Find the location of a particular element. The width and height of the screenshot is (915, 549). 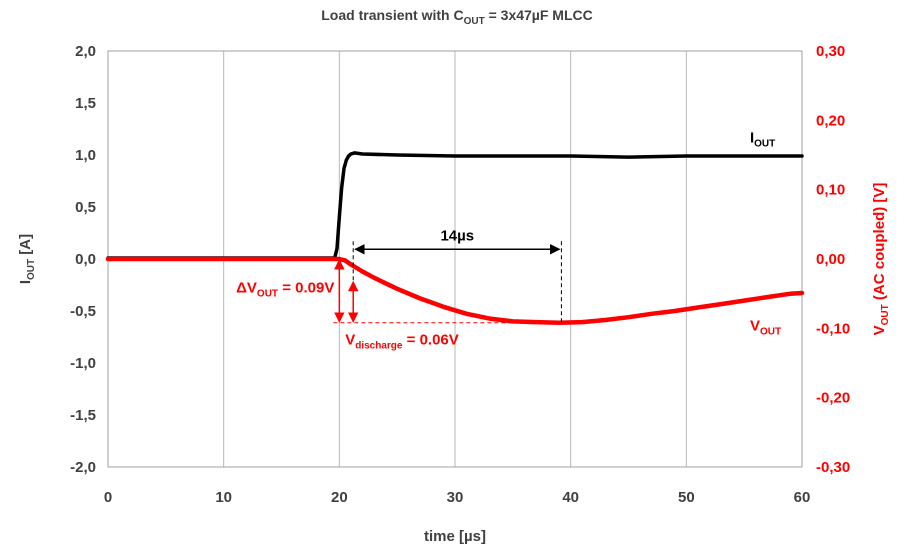

y-left-tick-label: -2,0 is located at coordinates (83, 467).